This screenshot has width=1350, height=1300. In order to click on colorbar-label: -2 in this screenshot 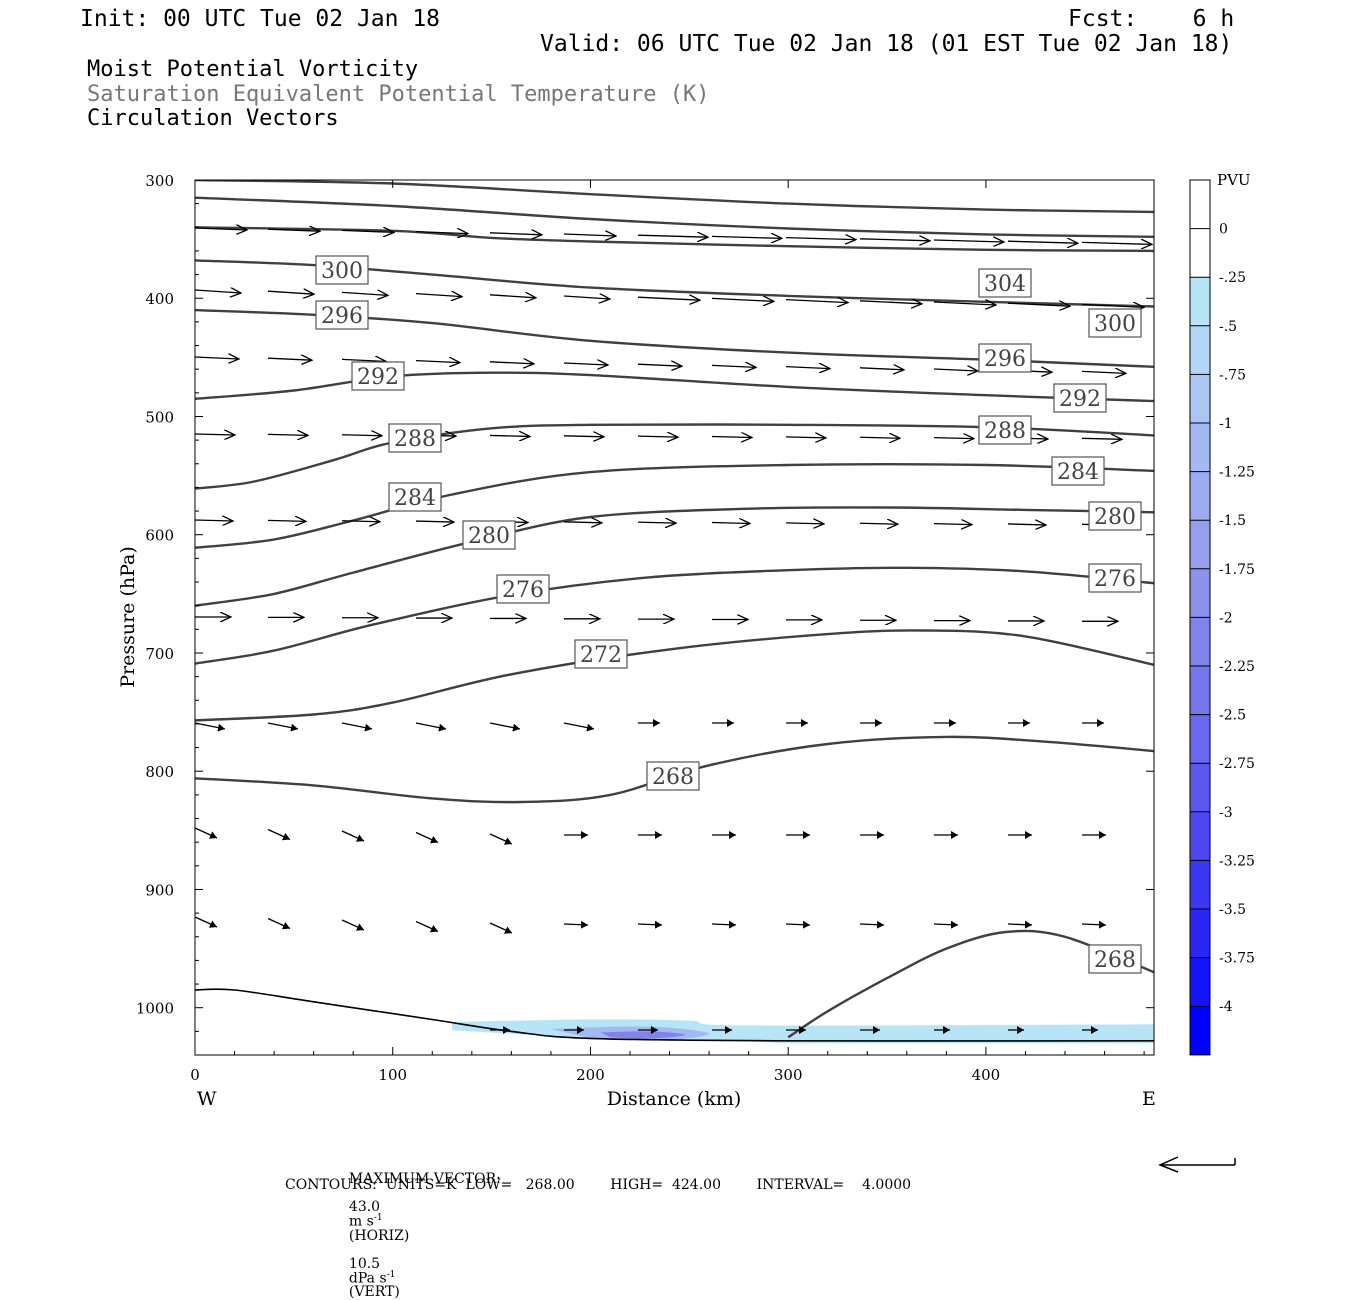, I will do `click(1226, 618)`.